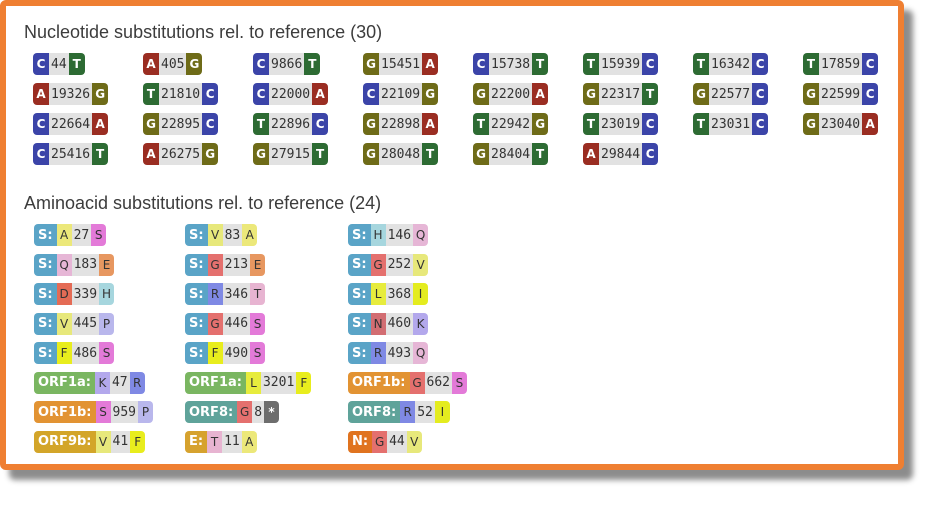 The width and height of the screenshot is (932, 510). Describe the element at coordinates (378, 323) in the screenshot. I see `ref-aminoacid: N` at that location.